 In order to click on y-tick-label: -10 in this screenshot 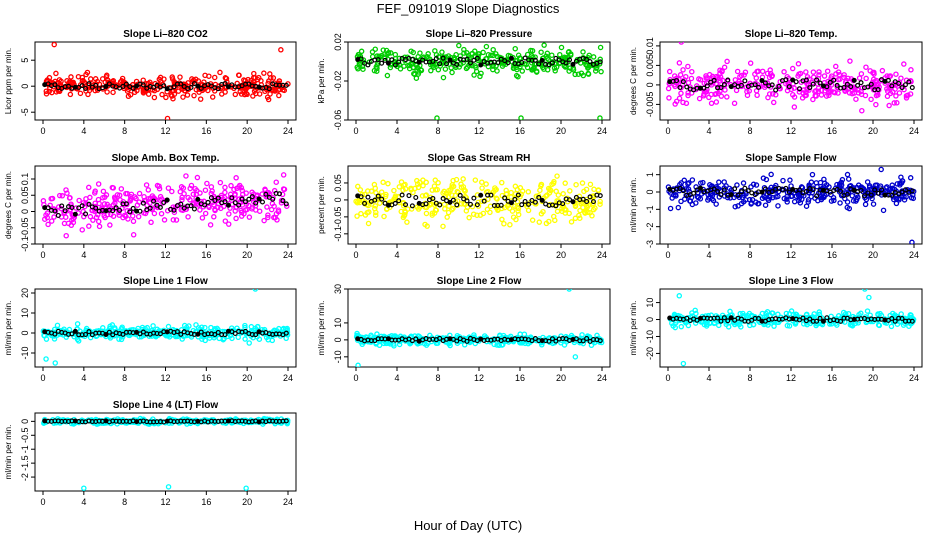, I will do `click(650, 336)`.